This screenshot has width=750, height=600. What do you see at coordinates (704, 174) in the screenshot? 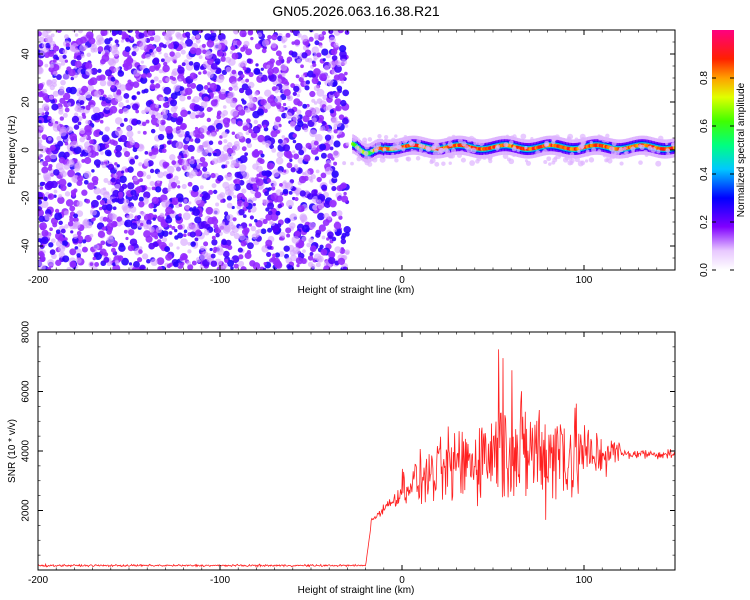
I see `colorbar-tick-label: 0.4` at bounding box center [704, 174].